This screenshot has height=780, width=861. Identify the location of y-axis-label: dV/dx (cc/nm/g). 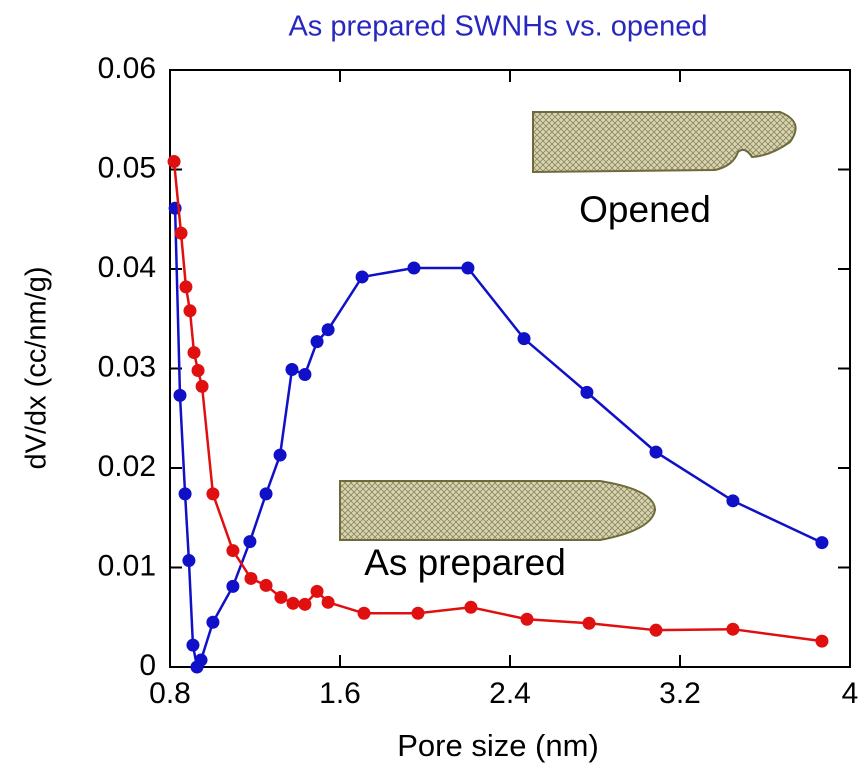
(37, 367).